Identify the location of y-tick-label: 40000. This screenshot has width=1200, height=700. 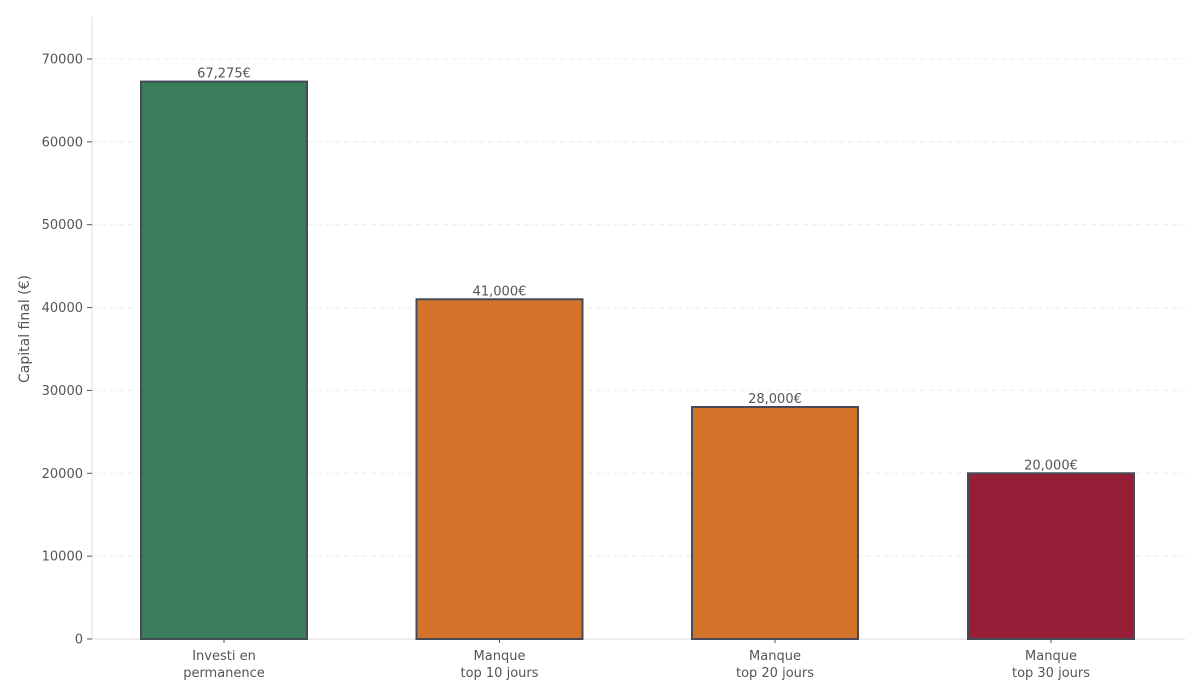
(62, 308).